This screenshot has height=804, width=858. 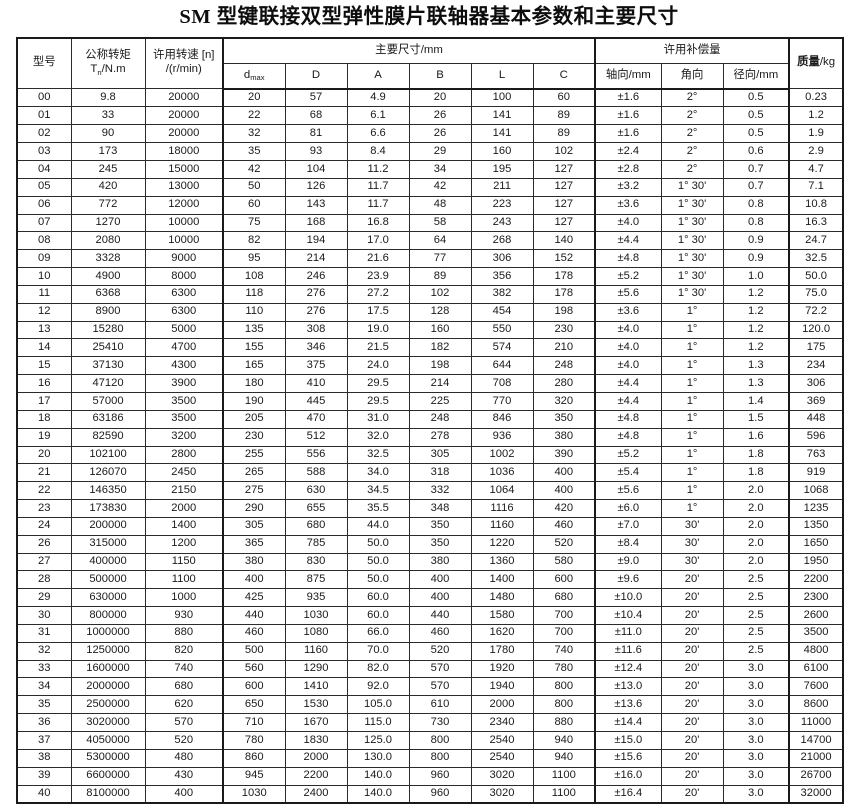 What do you see at coordinates (628, 776) in the screenshot?
I see `table-cell: ±16.0` at bounding box center [628, 776].